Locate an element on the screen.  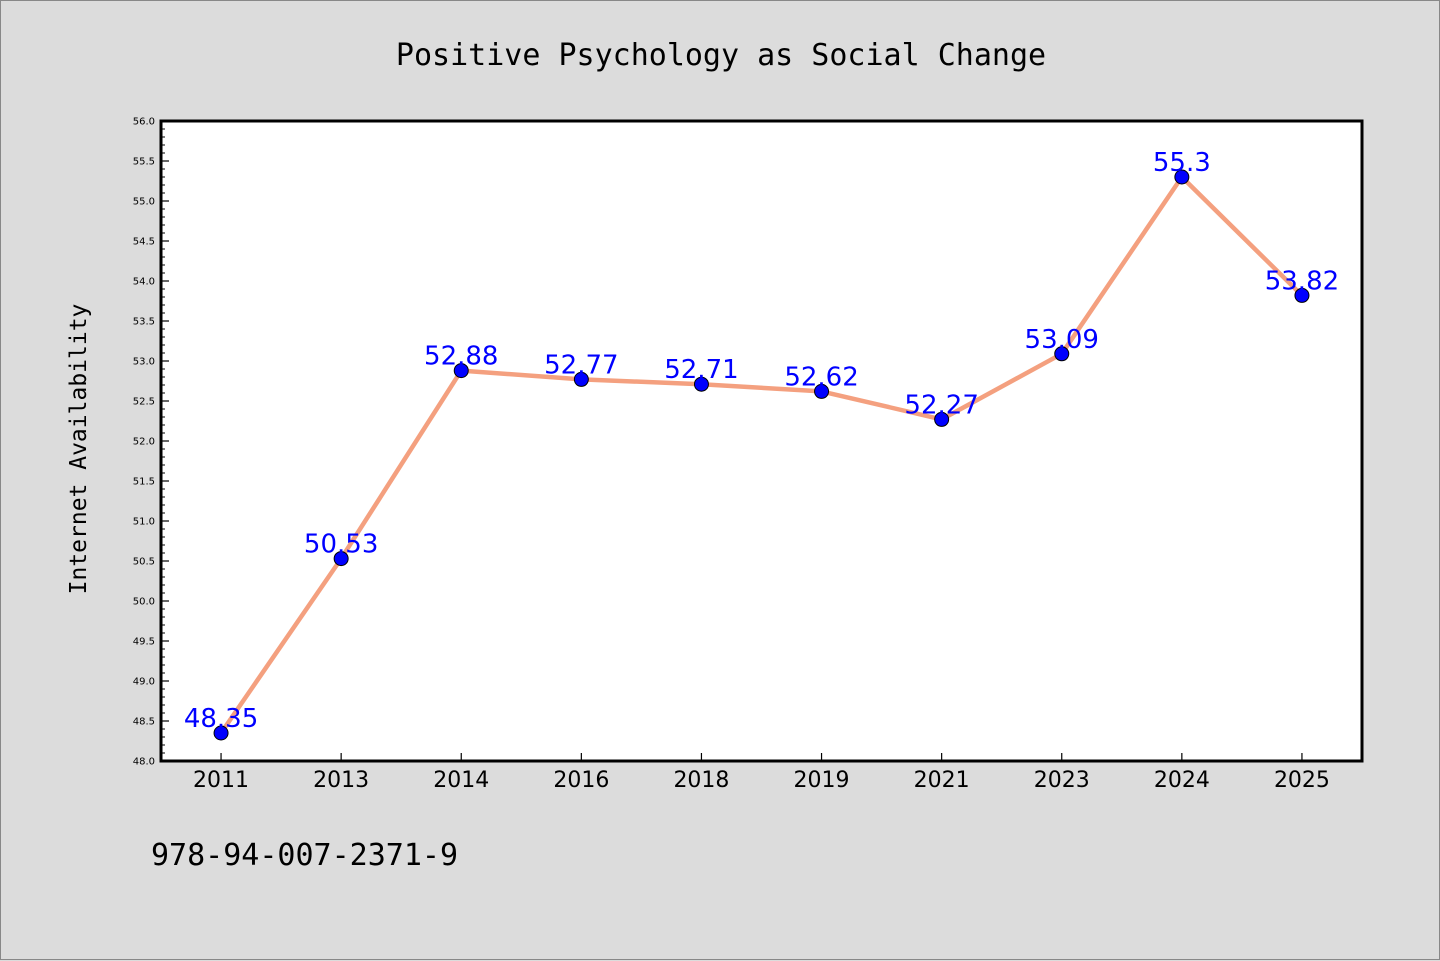
y-tick-label: 49.0 is located at coordinates (144, 682).